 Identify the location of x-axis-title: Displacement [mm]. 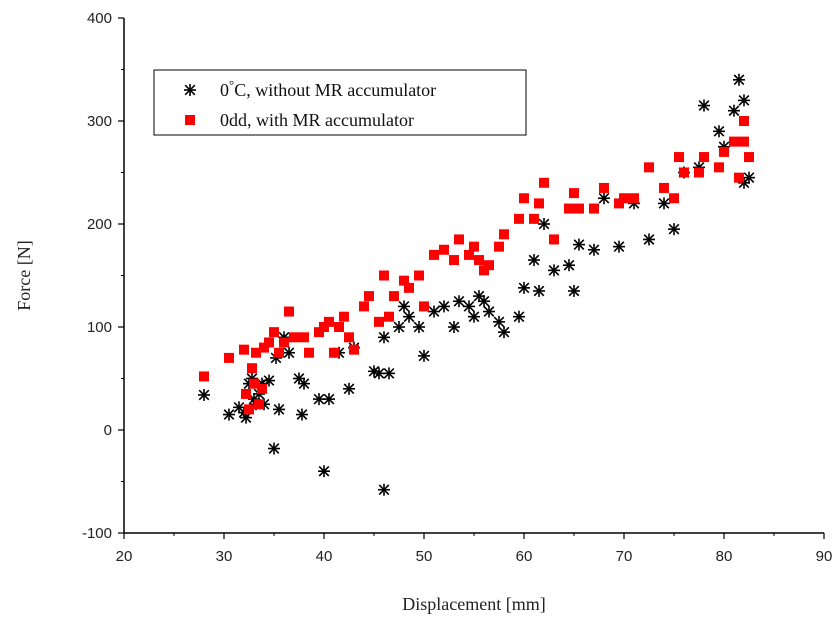
(473, 604).